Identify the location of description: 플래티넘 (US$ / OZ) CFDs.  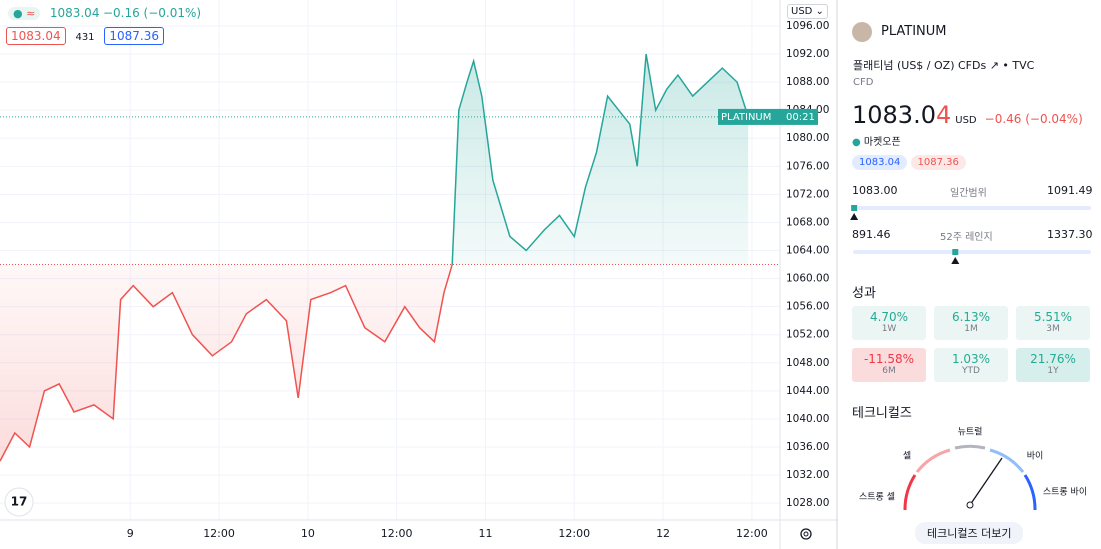
(920, 65).